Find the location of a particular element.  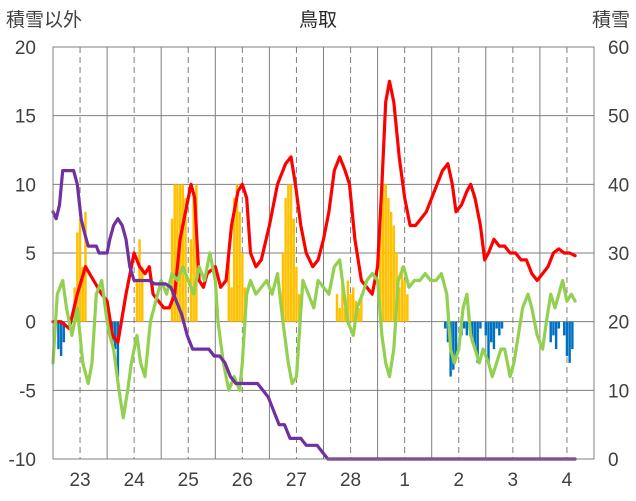

x-tick-label: 1 is located at coordinates (404, 480).